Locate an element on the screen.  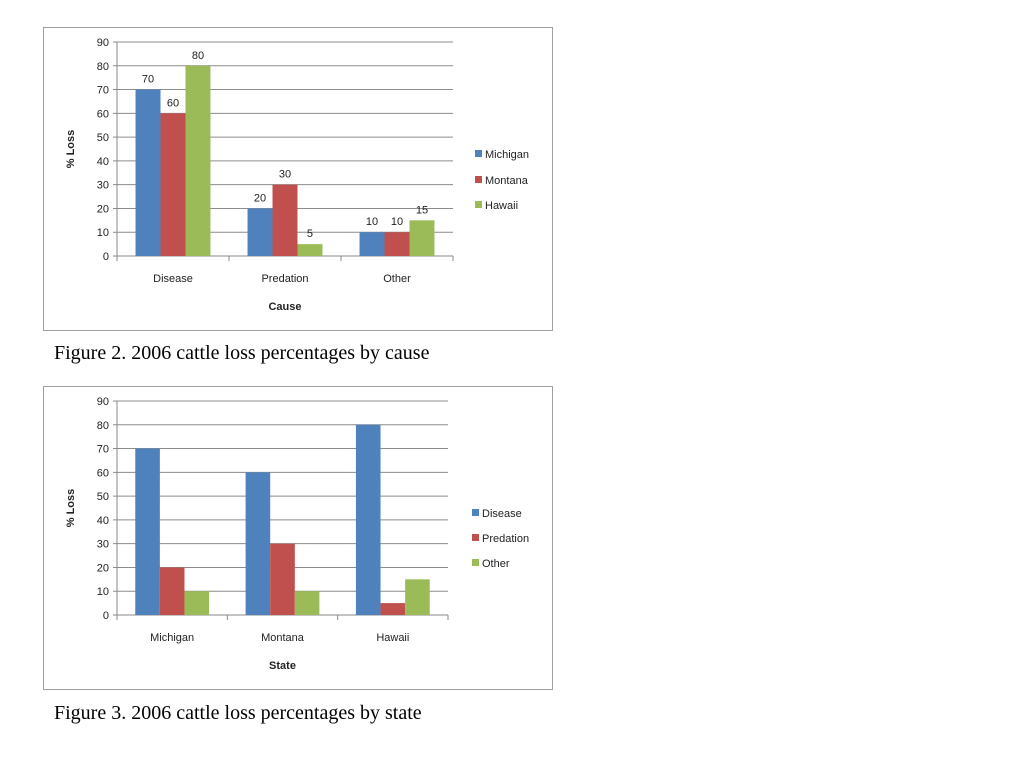
bar-michigan-disease is located at coordinates (148, 172).